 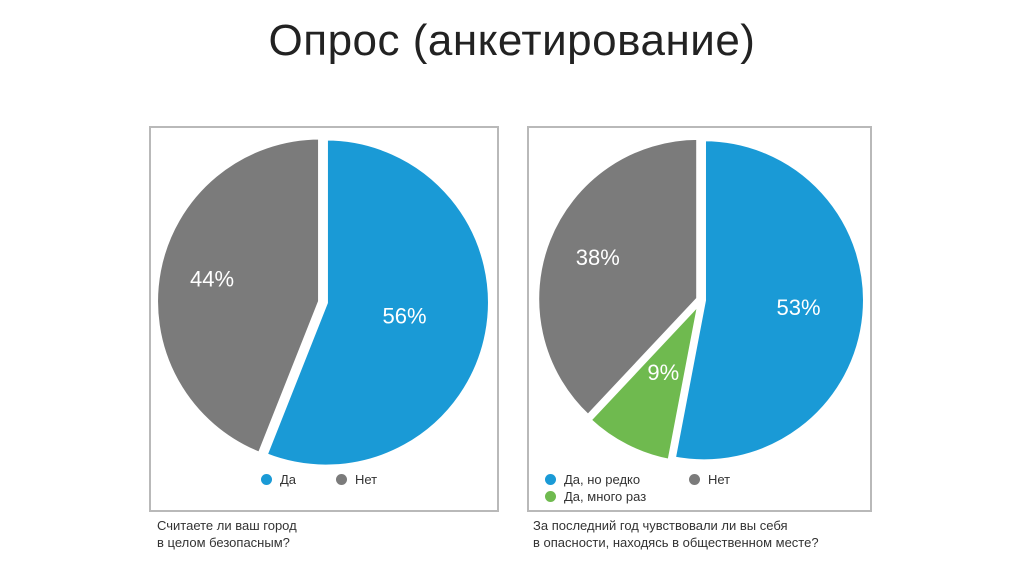 What do you see at coordinates (288, 479) in the screenshot?
I see `legend-label-yes: Да` at bounding box center [288, 479].